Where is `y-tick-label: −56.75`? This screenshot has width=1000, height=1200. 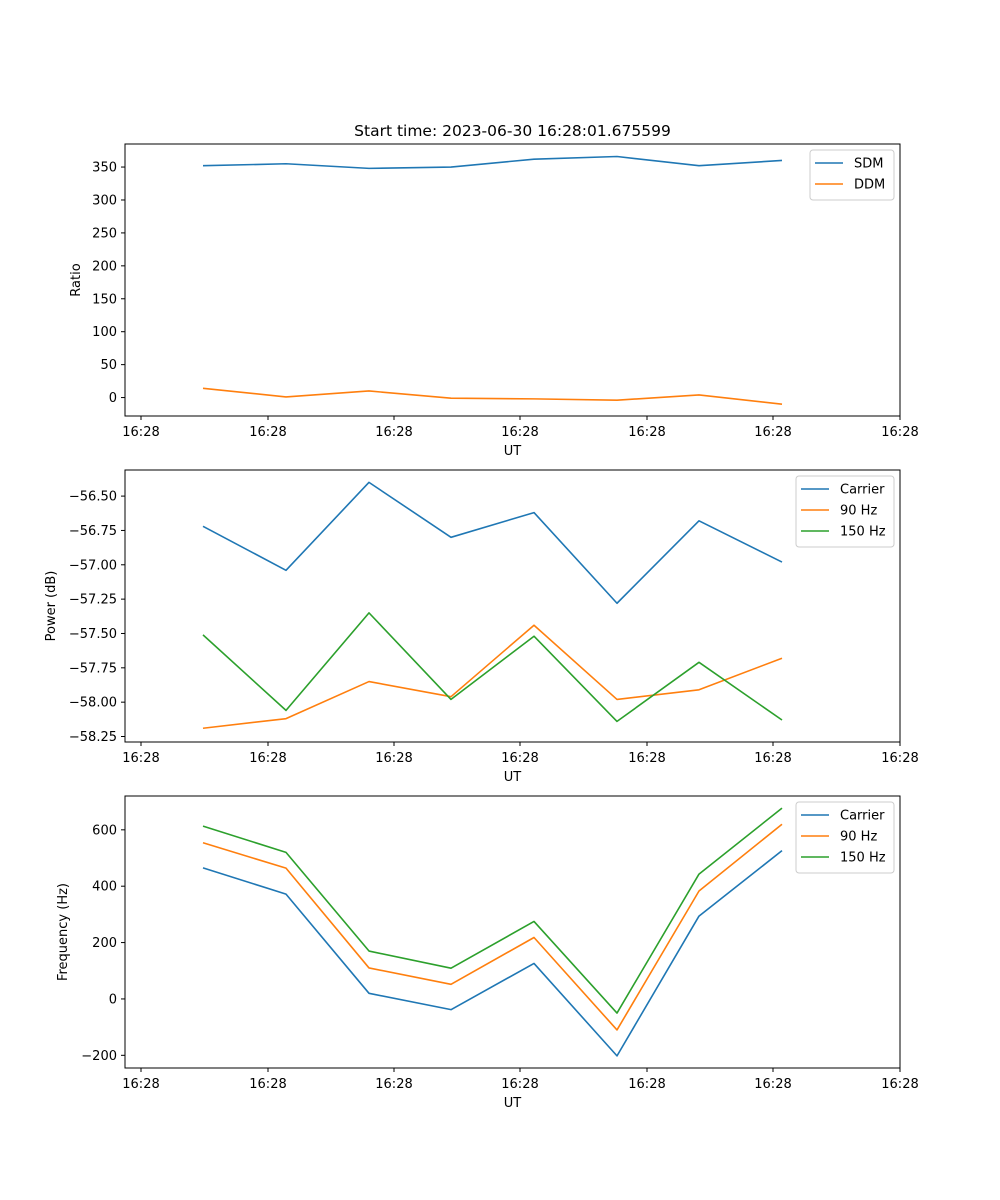 y-tick-label: −56.75 is located at coordinates (93, 531).